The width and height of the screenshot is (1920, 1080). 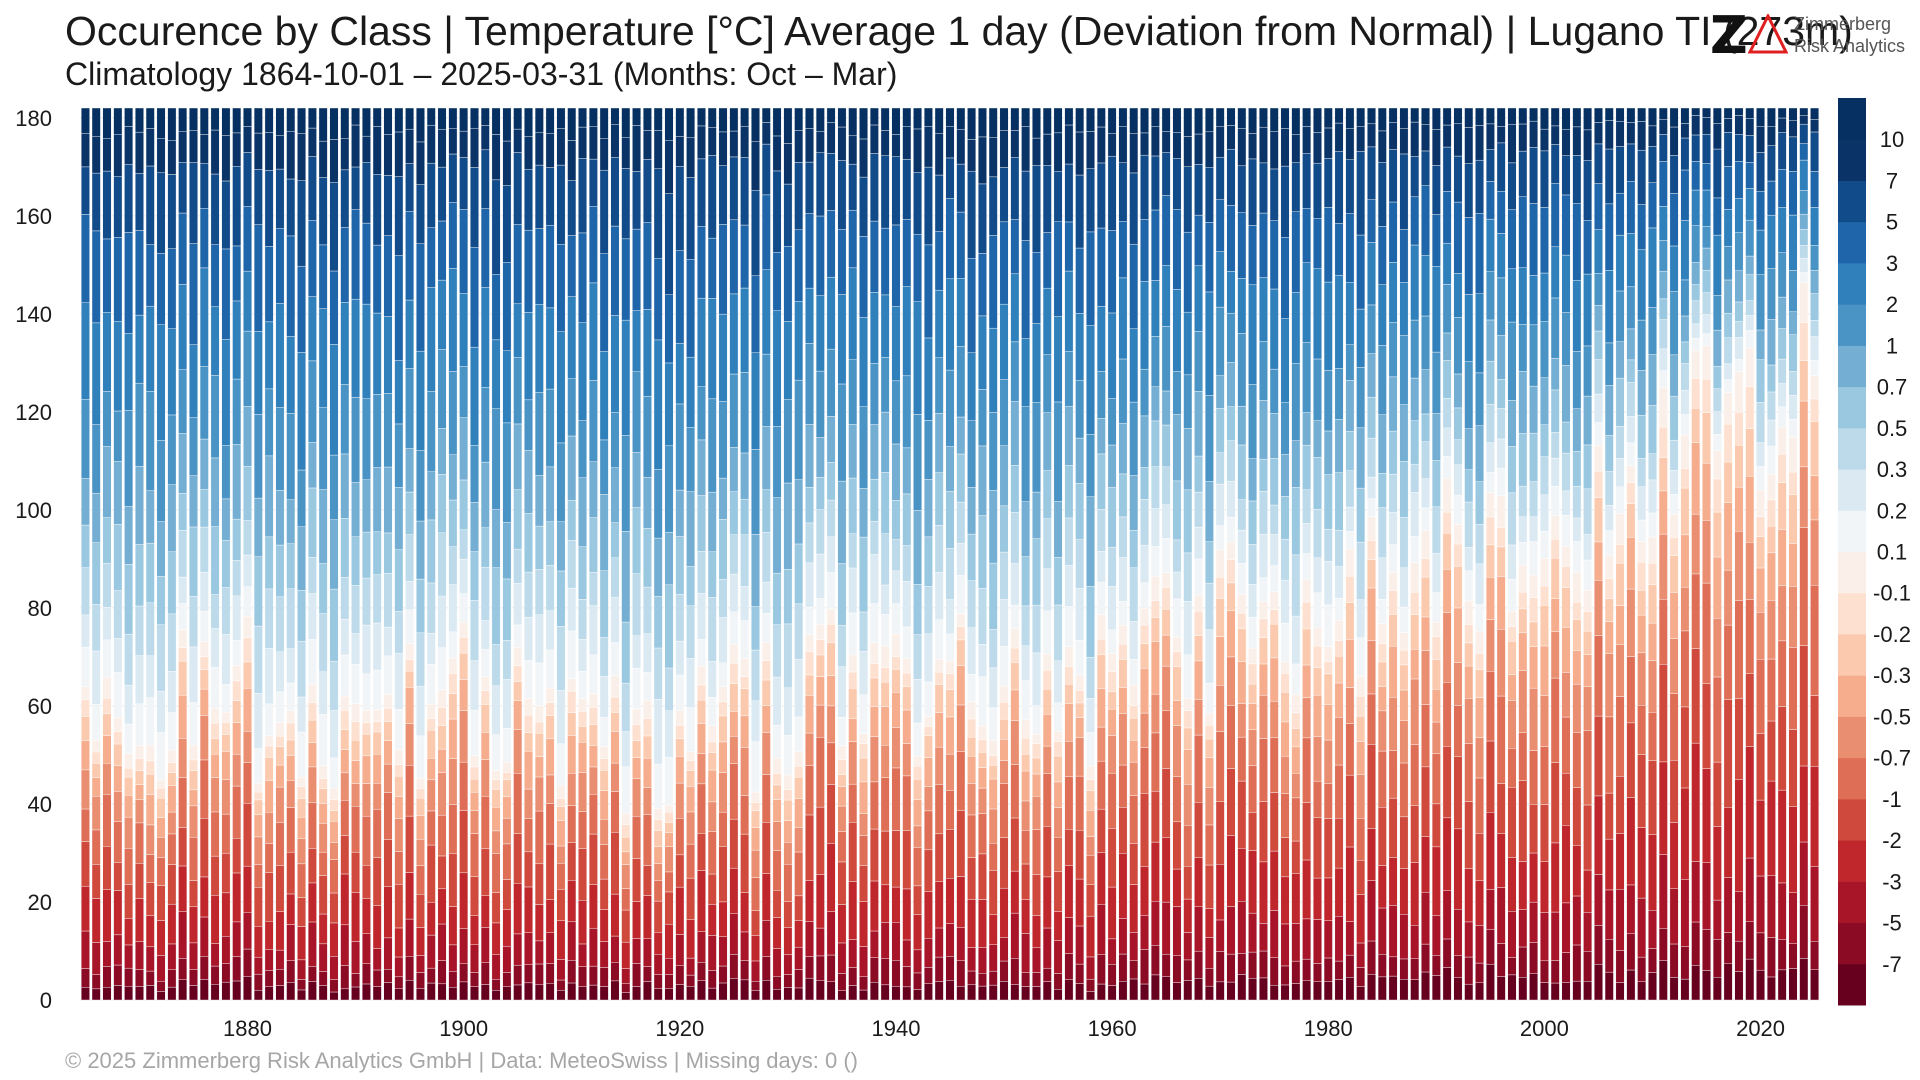 I want to click on colorbar-label: 0.7, so click(x=1892, y=387).